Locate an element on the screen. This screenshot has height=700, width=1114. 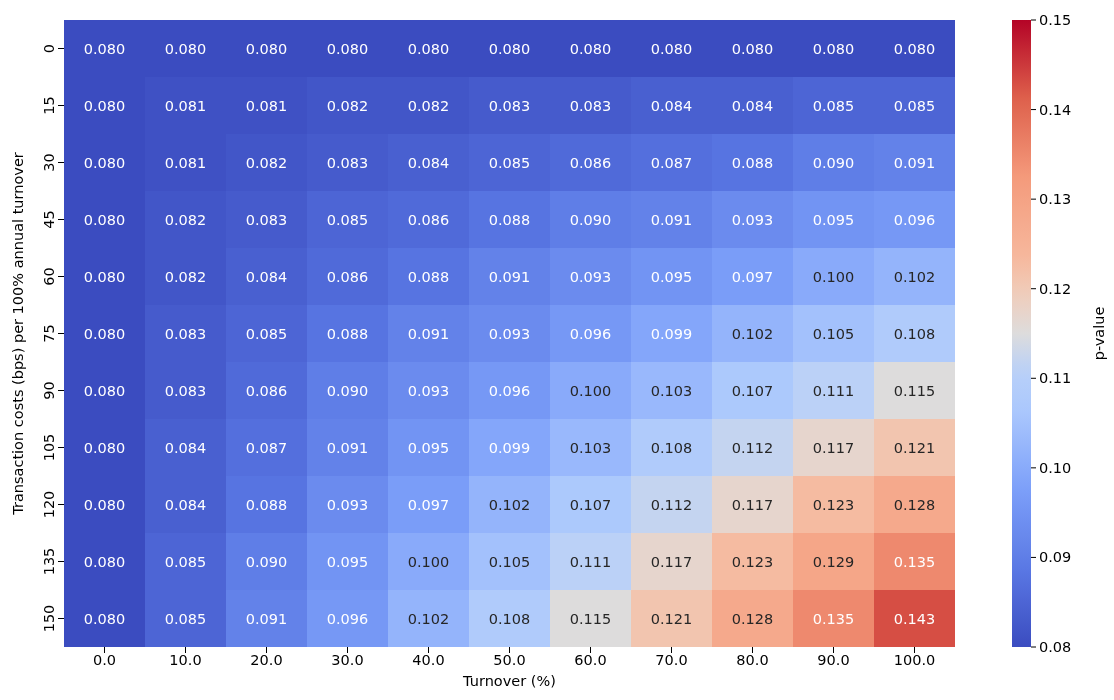
data-label: 0.121 is located at coordinates (914, 447).